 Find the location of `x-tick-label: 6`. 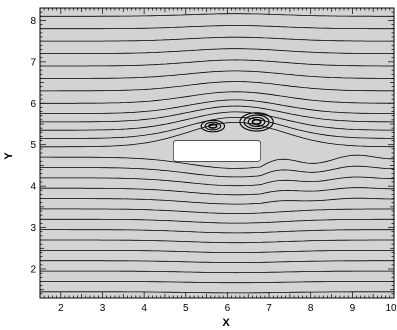

x-tick-label: 6 is located at coordinates (228, 308).